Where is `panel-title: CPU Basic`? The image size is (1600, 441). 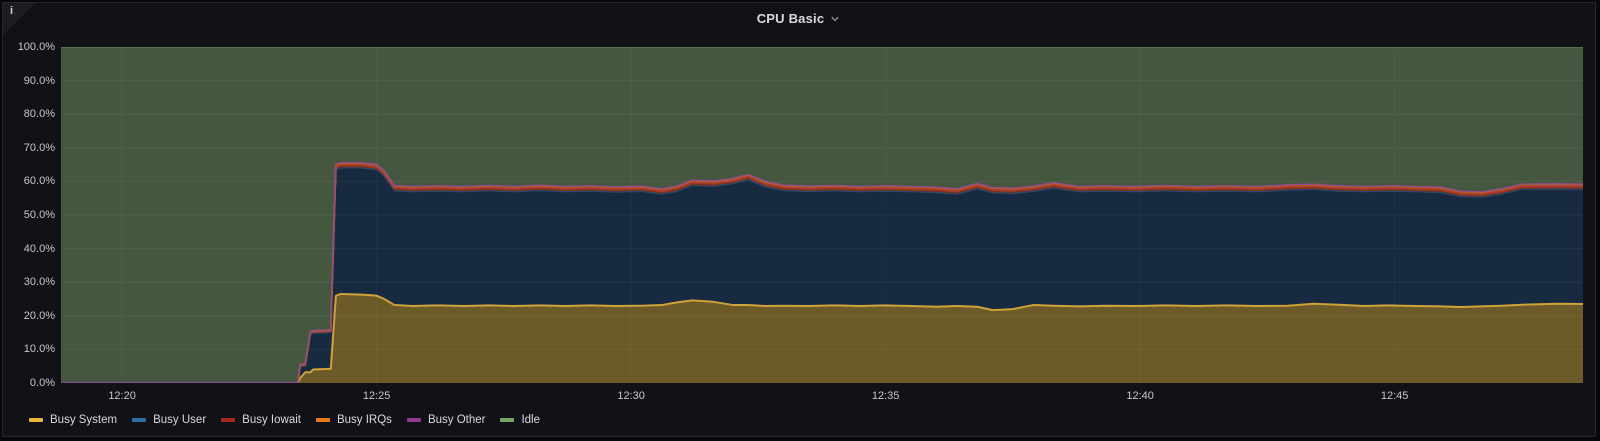
panel-title: CPU Basic is located at coordinates (790, 18).